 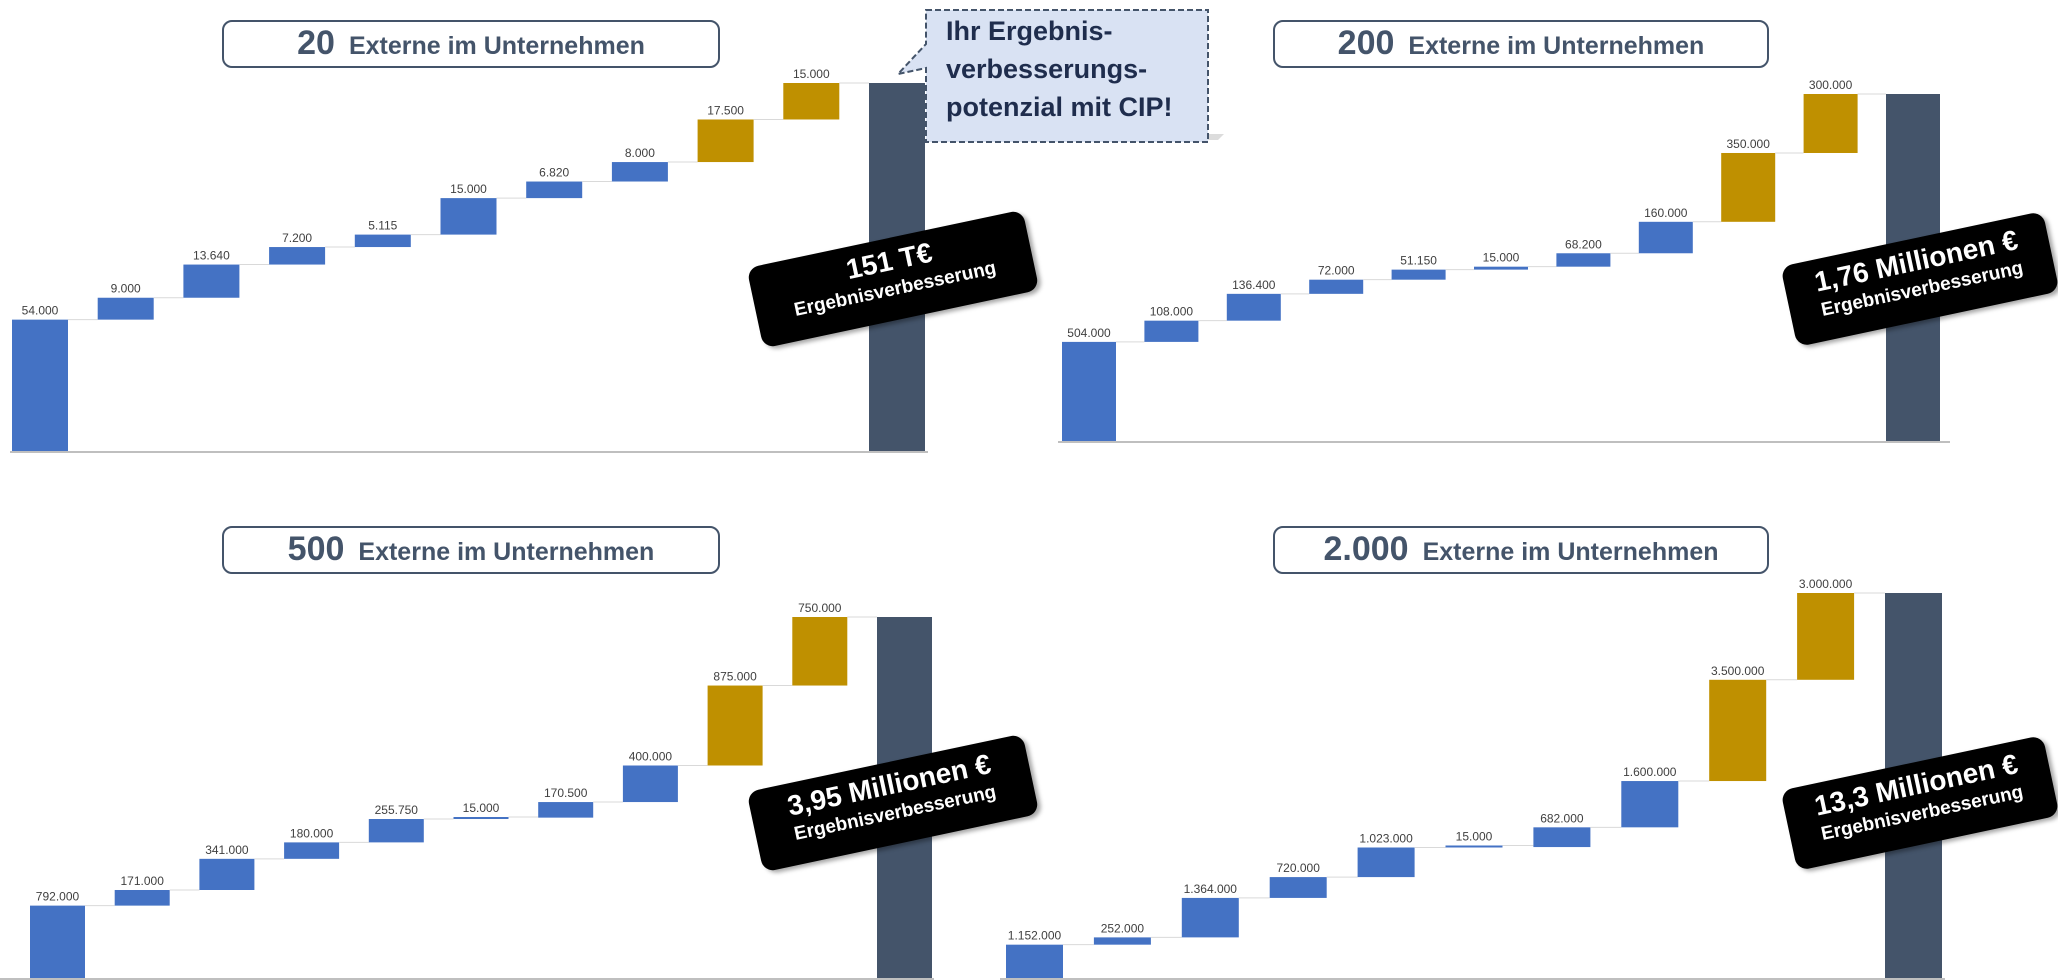 What do you see at coordinates (820, 608) in the screenshot?
I see `data-label: 750.000` at bounding box center [820, 608].